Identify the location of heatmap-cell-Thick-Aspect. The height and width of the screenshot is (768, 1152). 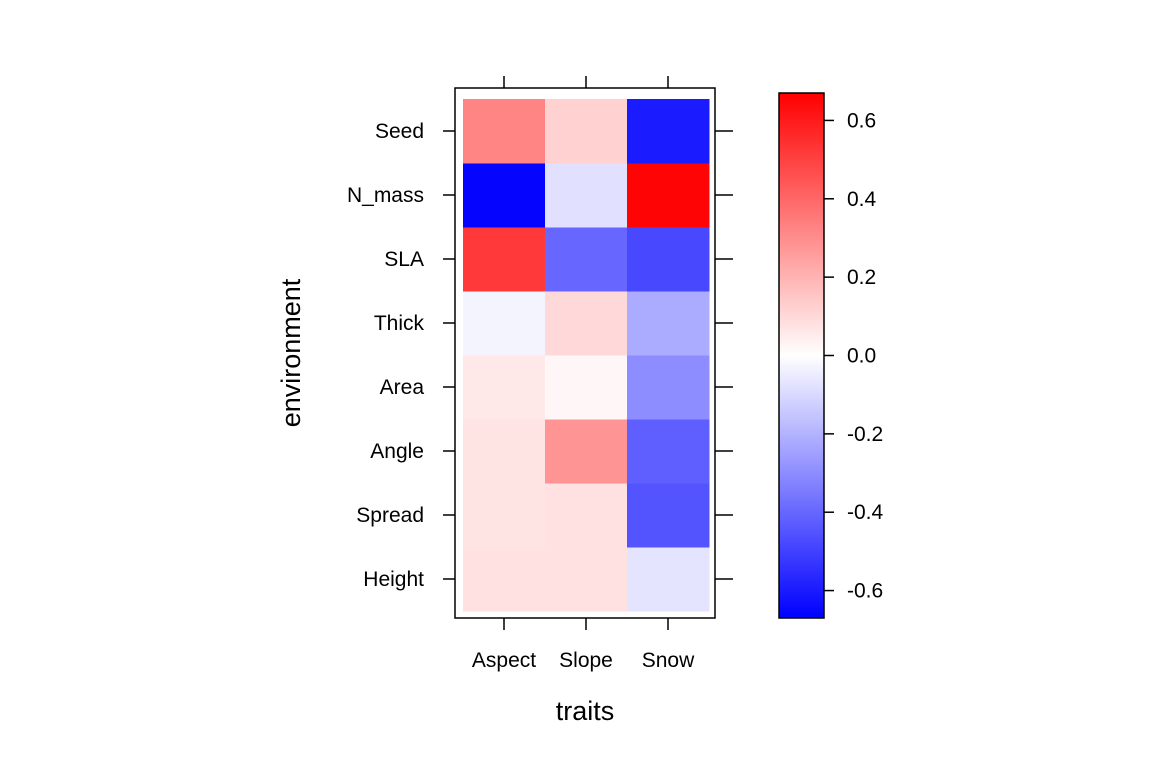
(504, 323).